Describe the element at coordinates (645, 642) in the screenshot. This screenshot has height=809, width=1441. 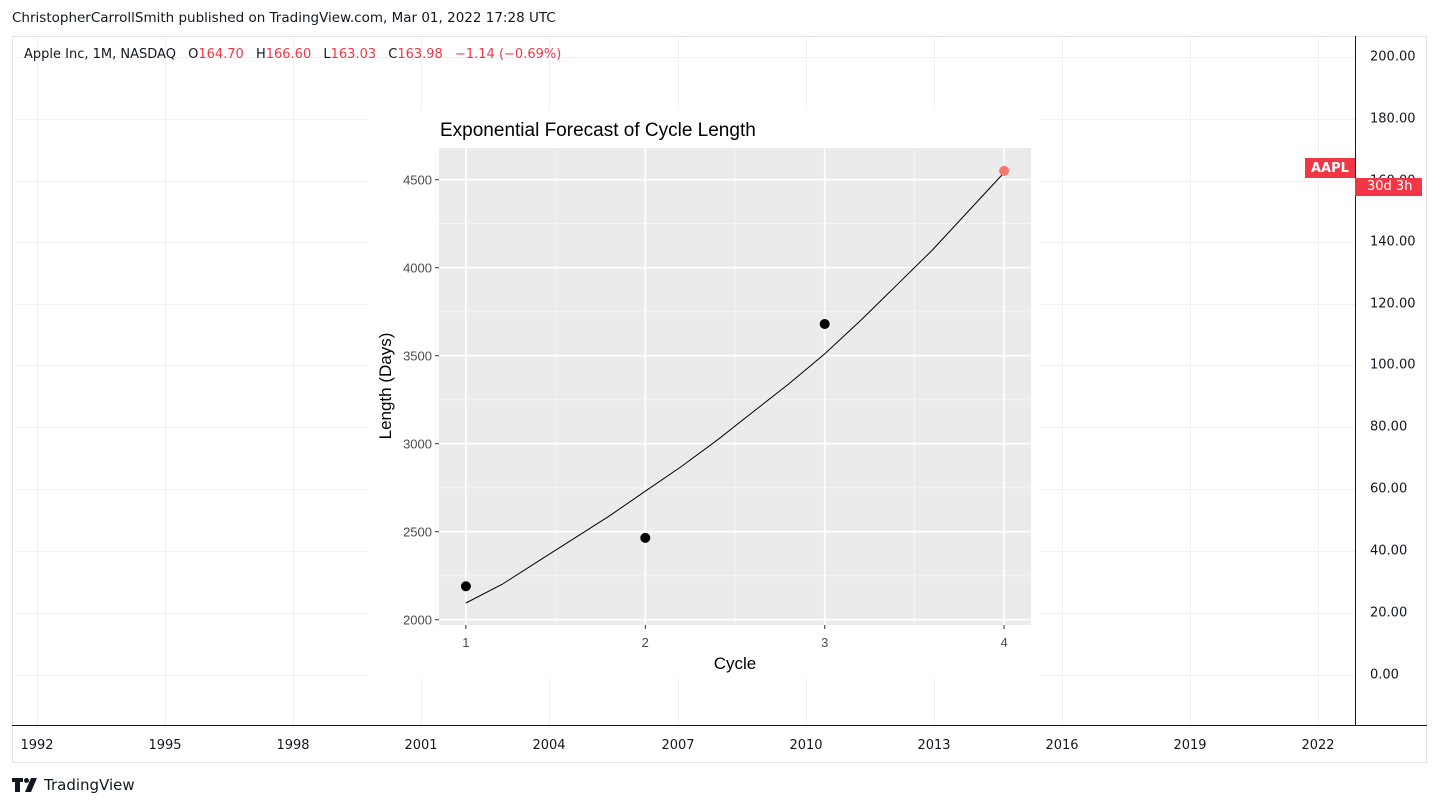
I see `x-tick-label: 2` at that location.